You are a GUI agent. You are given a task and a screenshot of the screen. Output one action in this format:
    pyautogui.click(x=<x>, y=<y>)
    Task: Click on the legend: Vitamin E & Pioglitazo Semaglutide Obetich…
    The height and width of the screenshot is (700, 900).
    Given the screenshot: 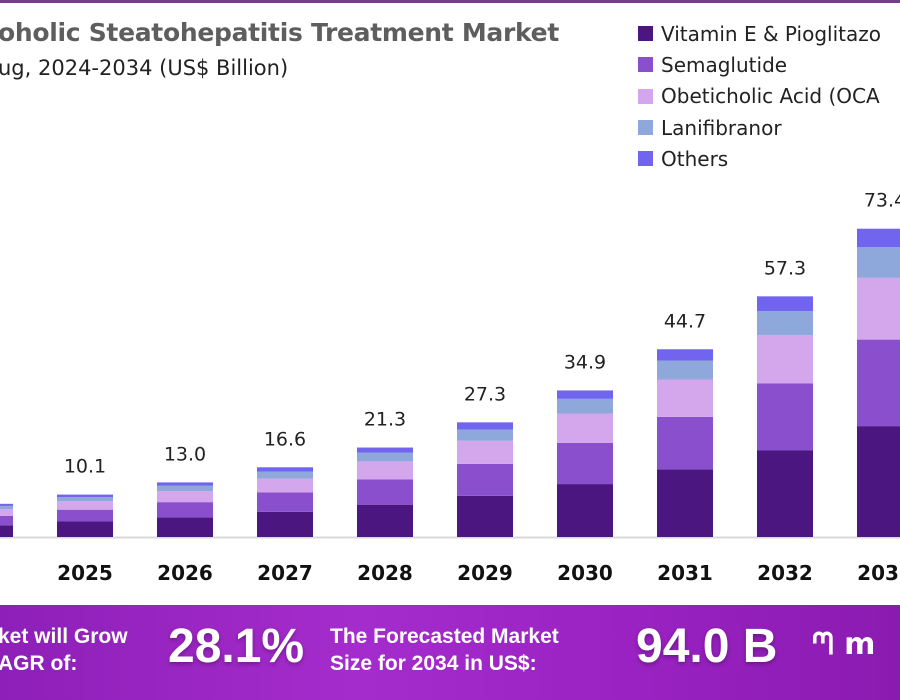 What is the action you would take?
    pyautogui.click(x=759, y=96)
    